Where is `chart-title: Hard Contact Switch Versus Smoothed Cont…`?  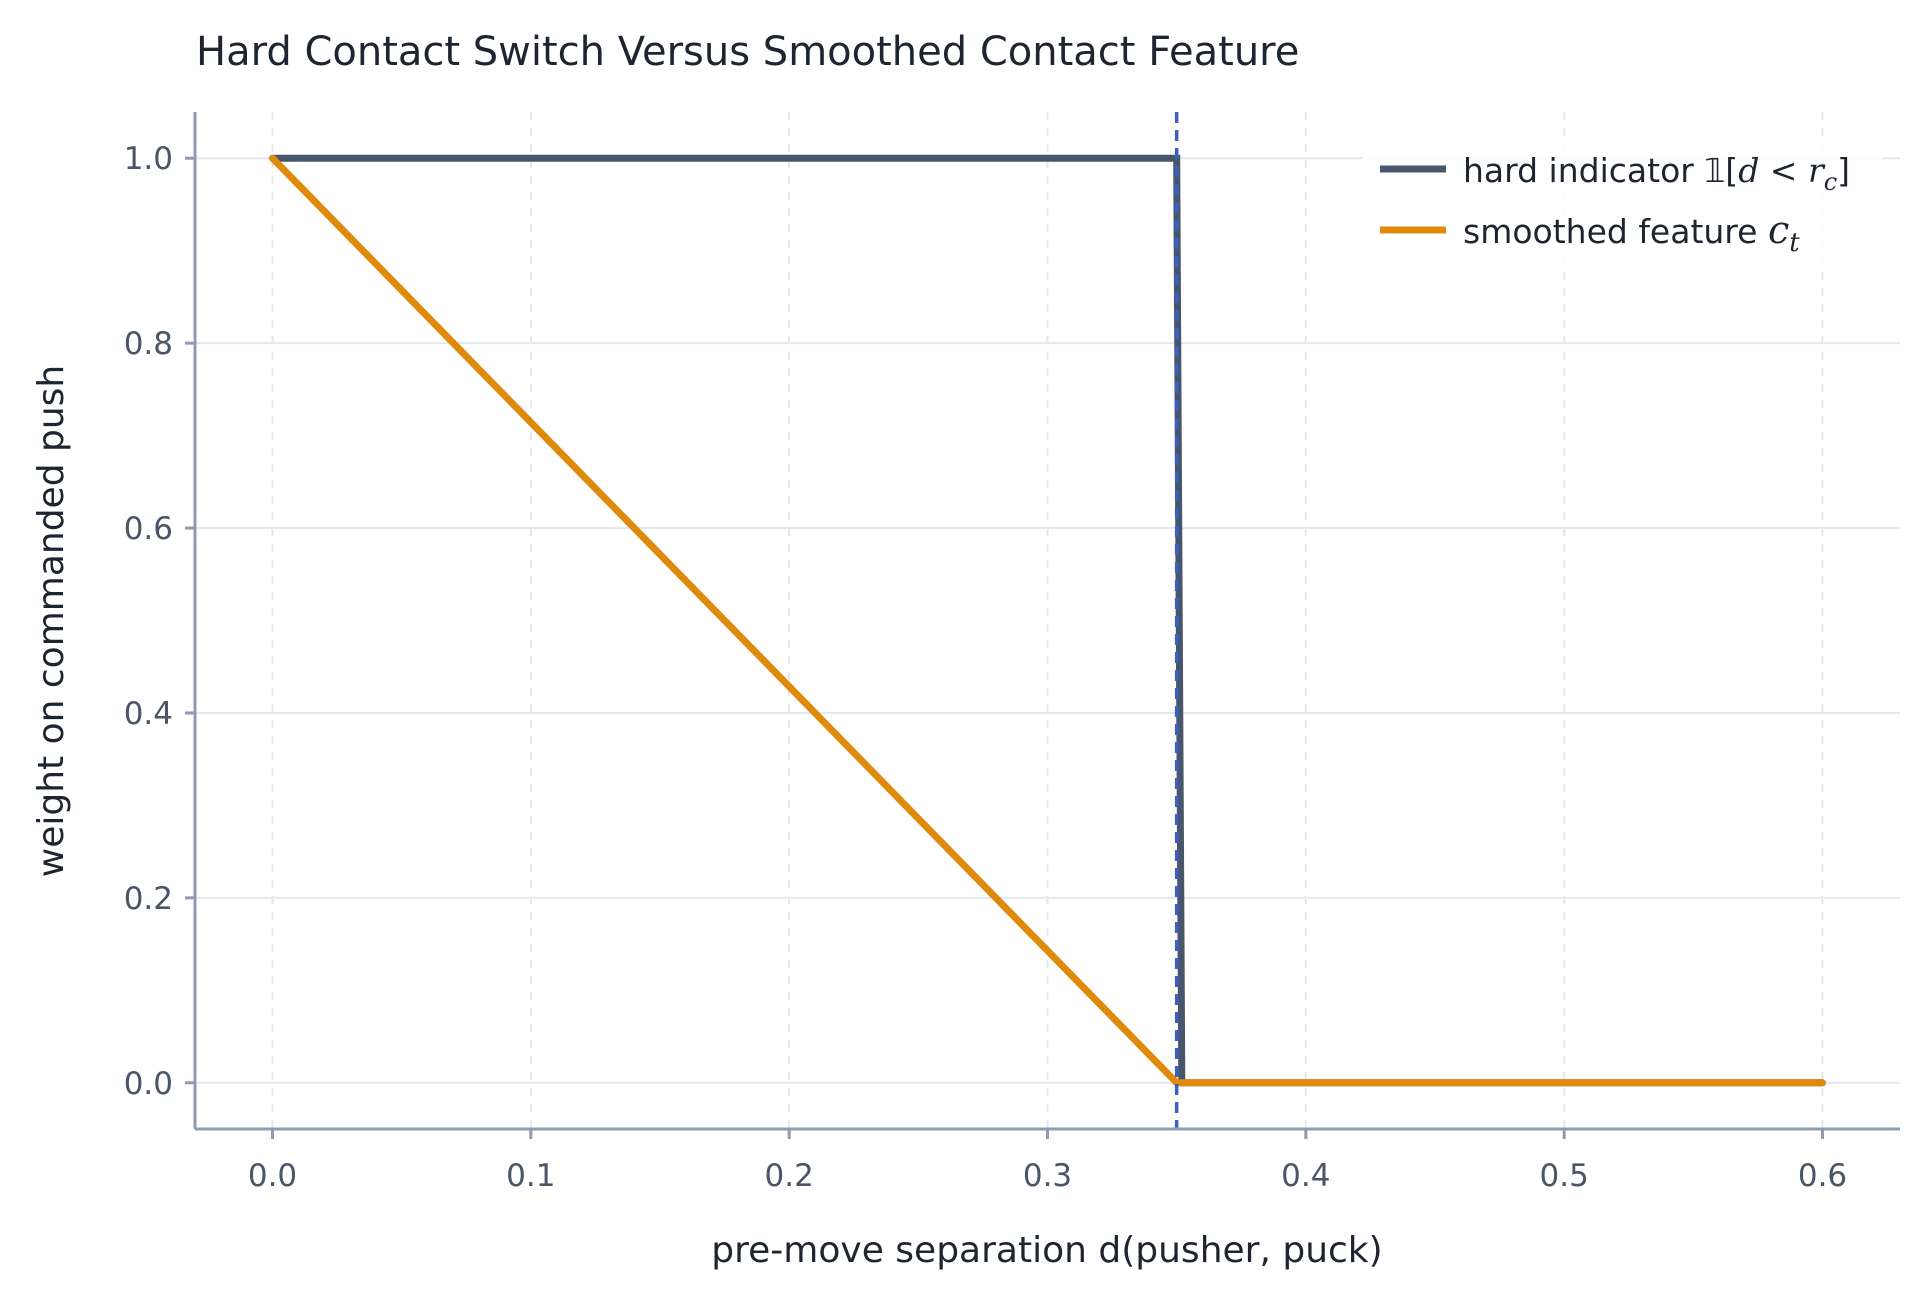 chart-title: Hard Contact Switch Versus Smoothed Cont… is located at coordinates (747, 52).